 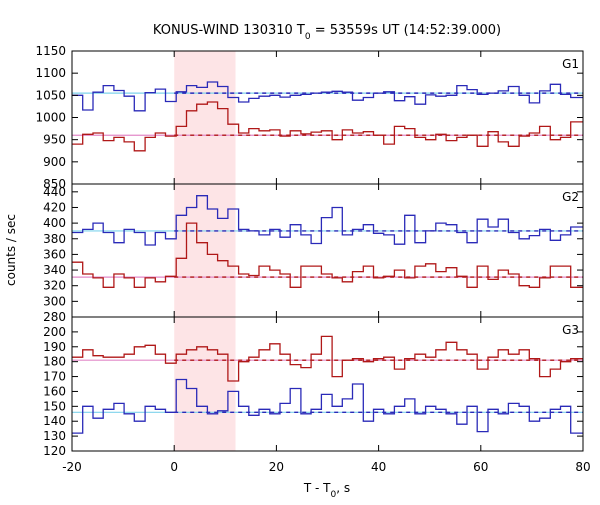 I want to click on histogram-g1-blue, so click(x=327, y=96).